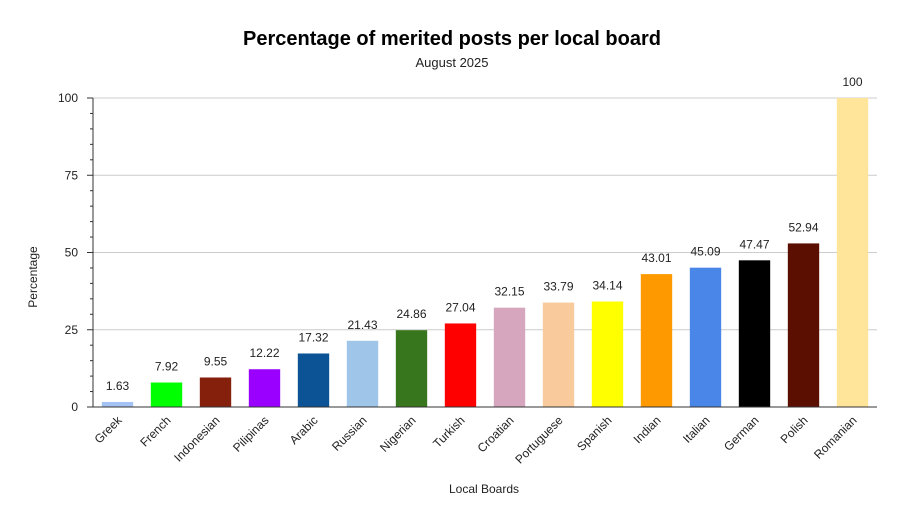  What do you see at coordinates (109, 430) in the screenshot?
I see `x-tick-label: Greek` at bounding box center [109, 430].